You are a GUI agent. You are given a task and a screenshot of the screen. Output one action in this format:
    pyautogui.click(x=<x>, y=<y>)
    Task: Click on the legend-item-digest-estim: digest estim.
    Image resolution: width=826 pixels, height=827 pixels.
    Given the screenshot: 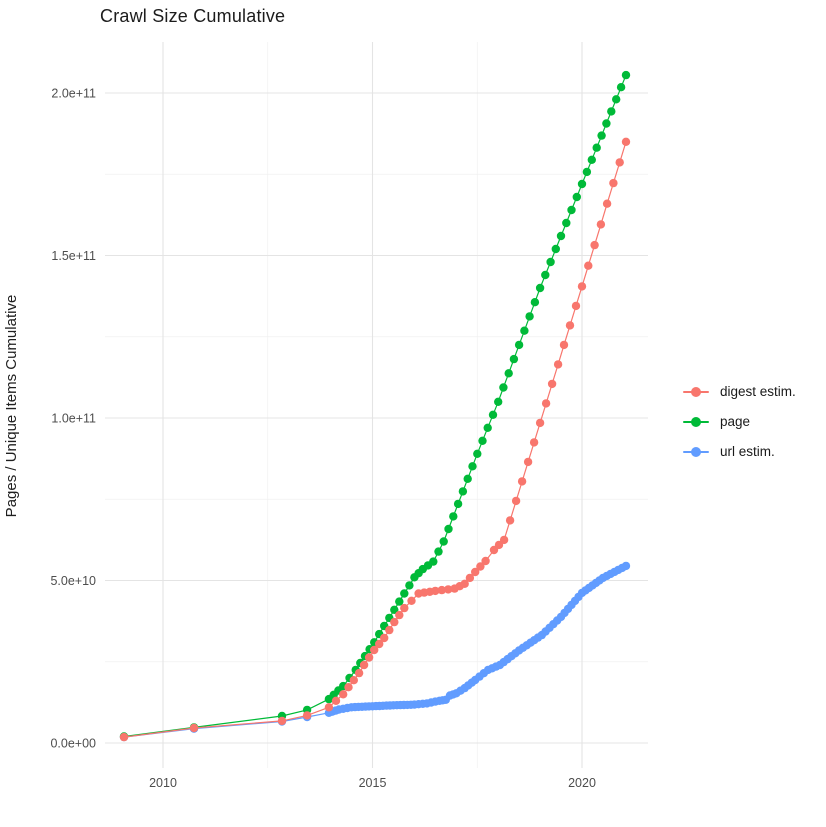 What is the action you would take?
    pyautogui.click(x=739, y=391)
    